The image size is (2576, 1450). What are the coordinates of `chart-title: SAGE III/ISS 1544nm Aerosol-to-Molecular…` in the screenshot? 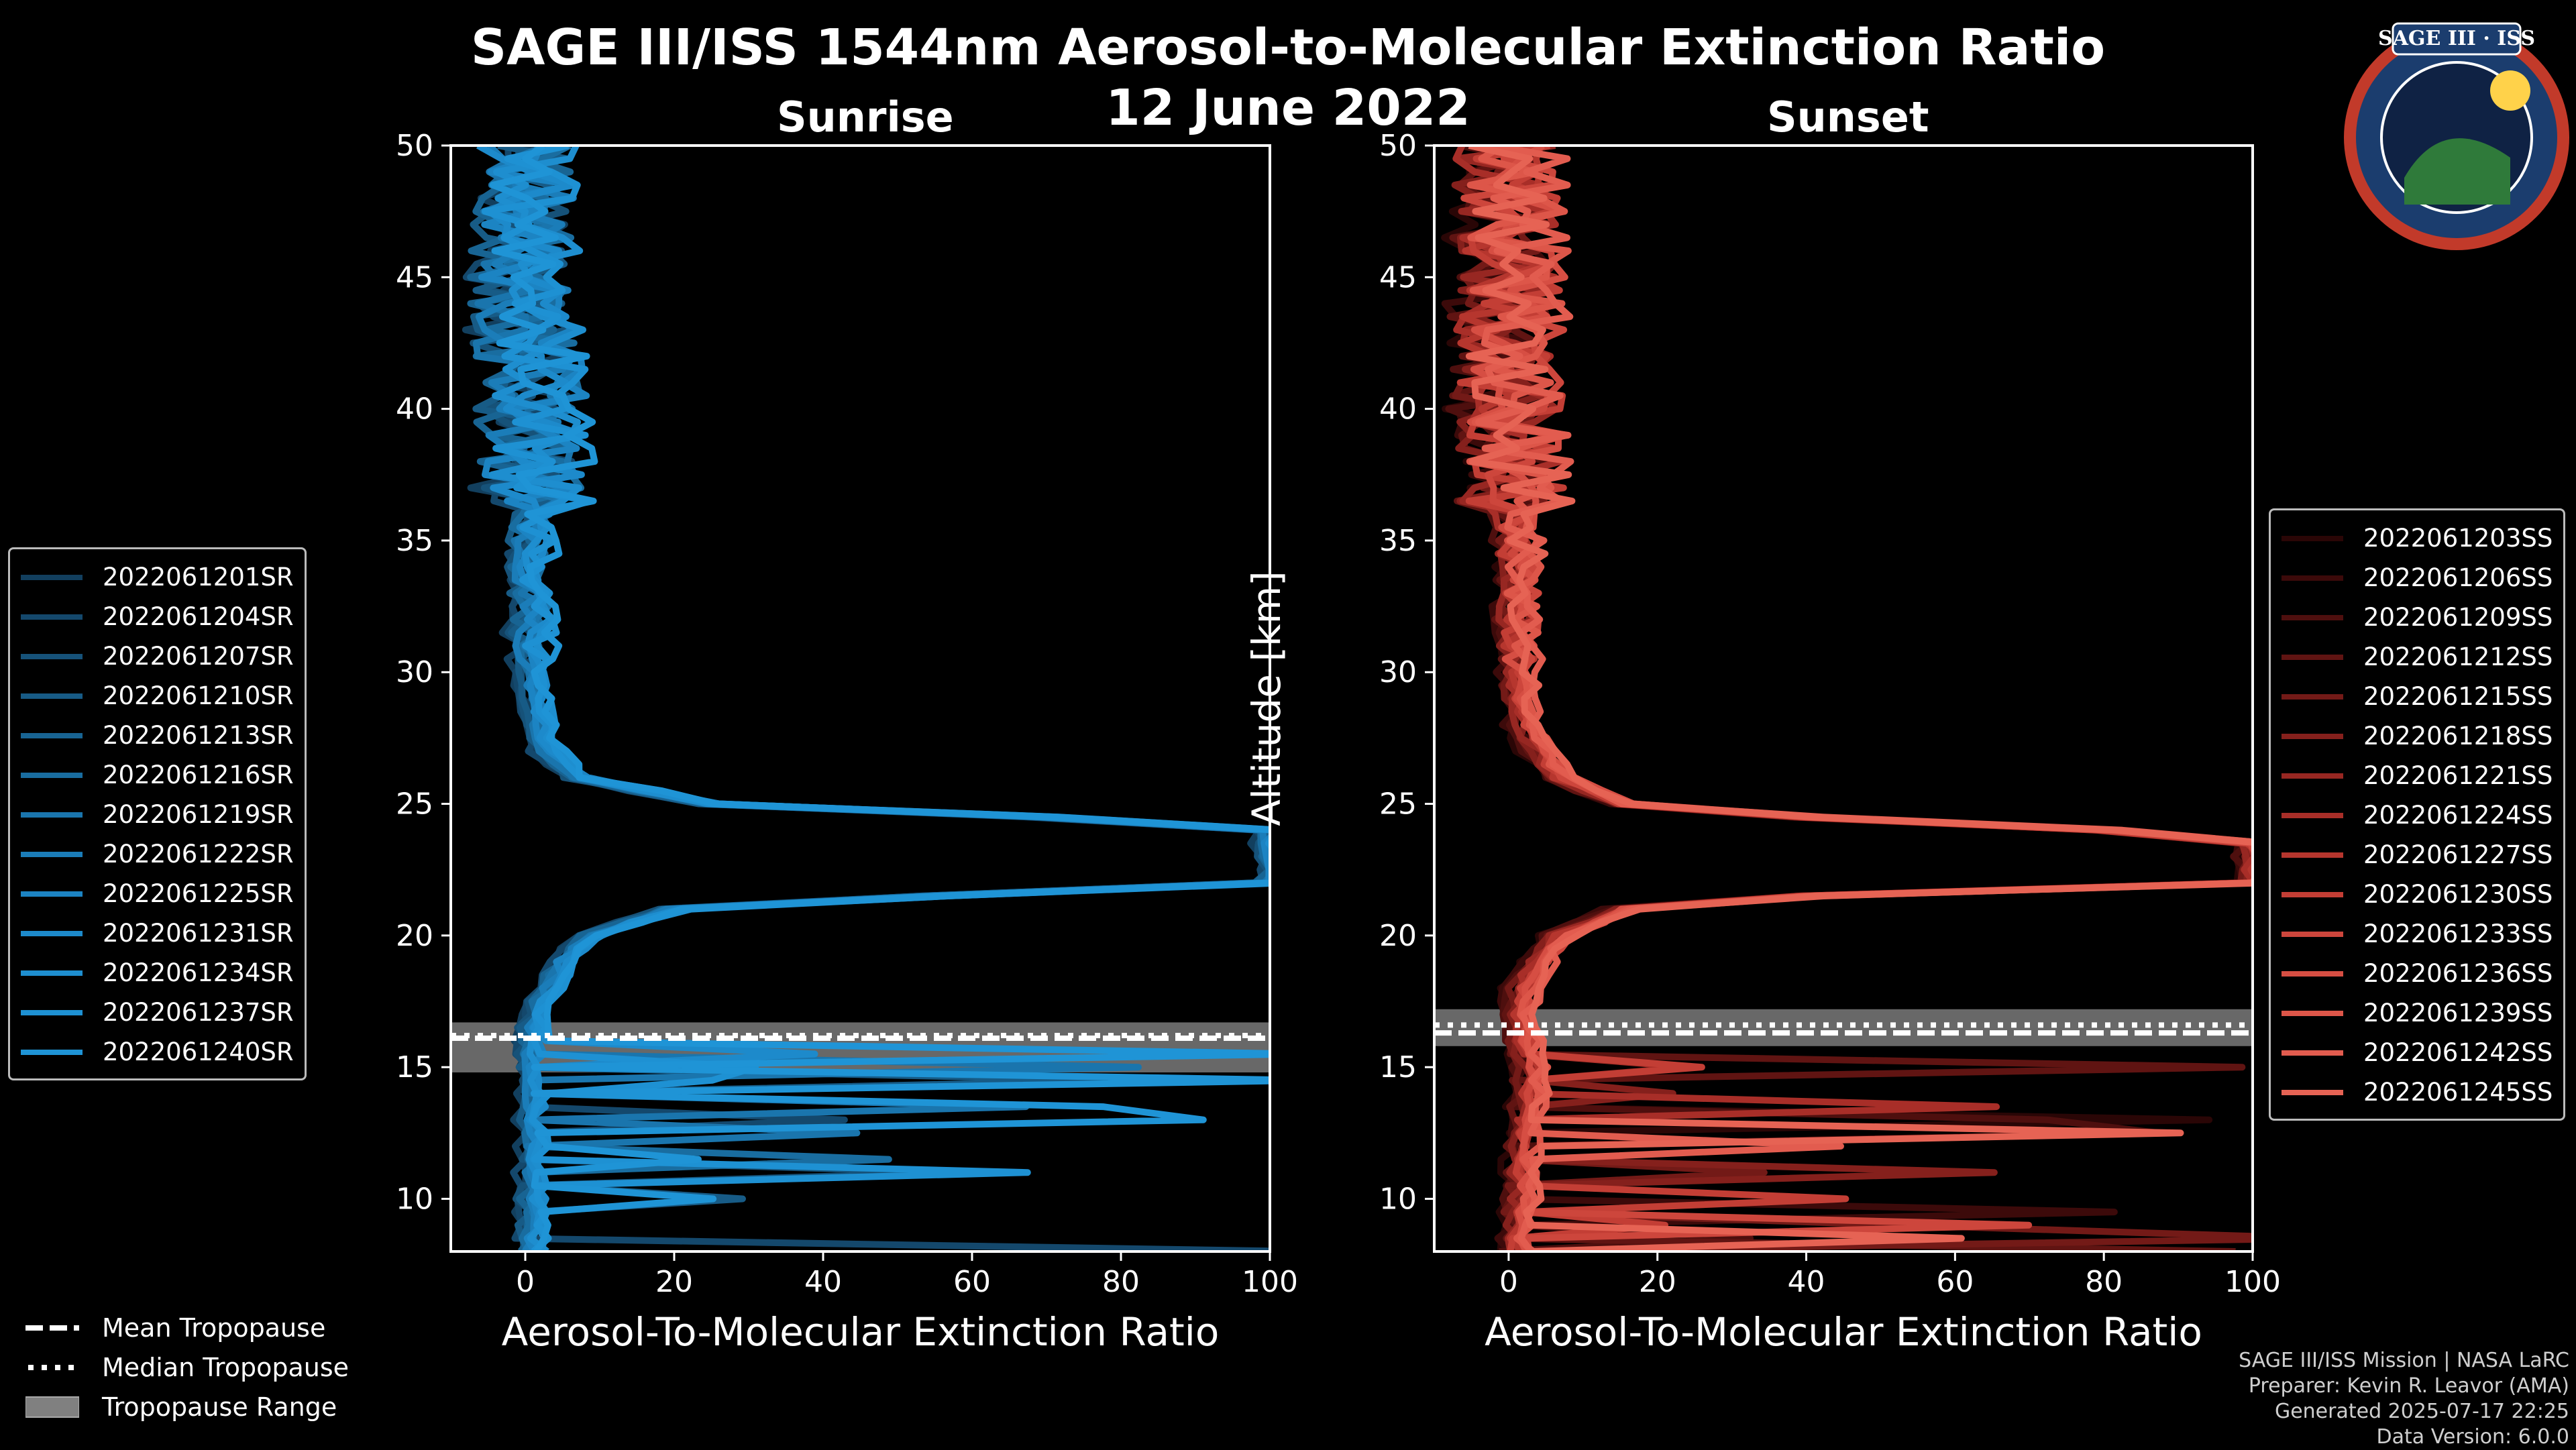 It's located at (1288, 47).